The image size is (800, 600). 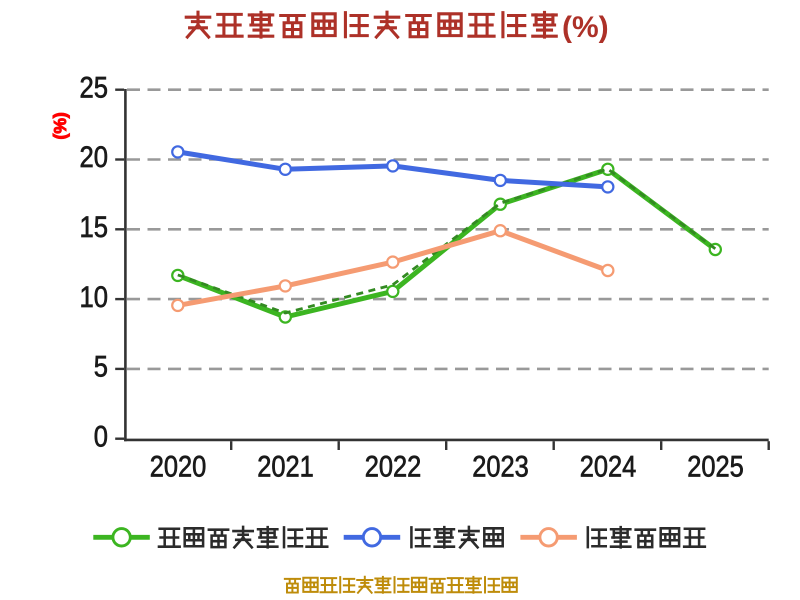 What do you see at coordinates (715, 467) in the screenshot?
I see `svg-text: 2025` at bounding box center [715, 467].